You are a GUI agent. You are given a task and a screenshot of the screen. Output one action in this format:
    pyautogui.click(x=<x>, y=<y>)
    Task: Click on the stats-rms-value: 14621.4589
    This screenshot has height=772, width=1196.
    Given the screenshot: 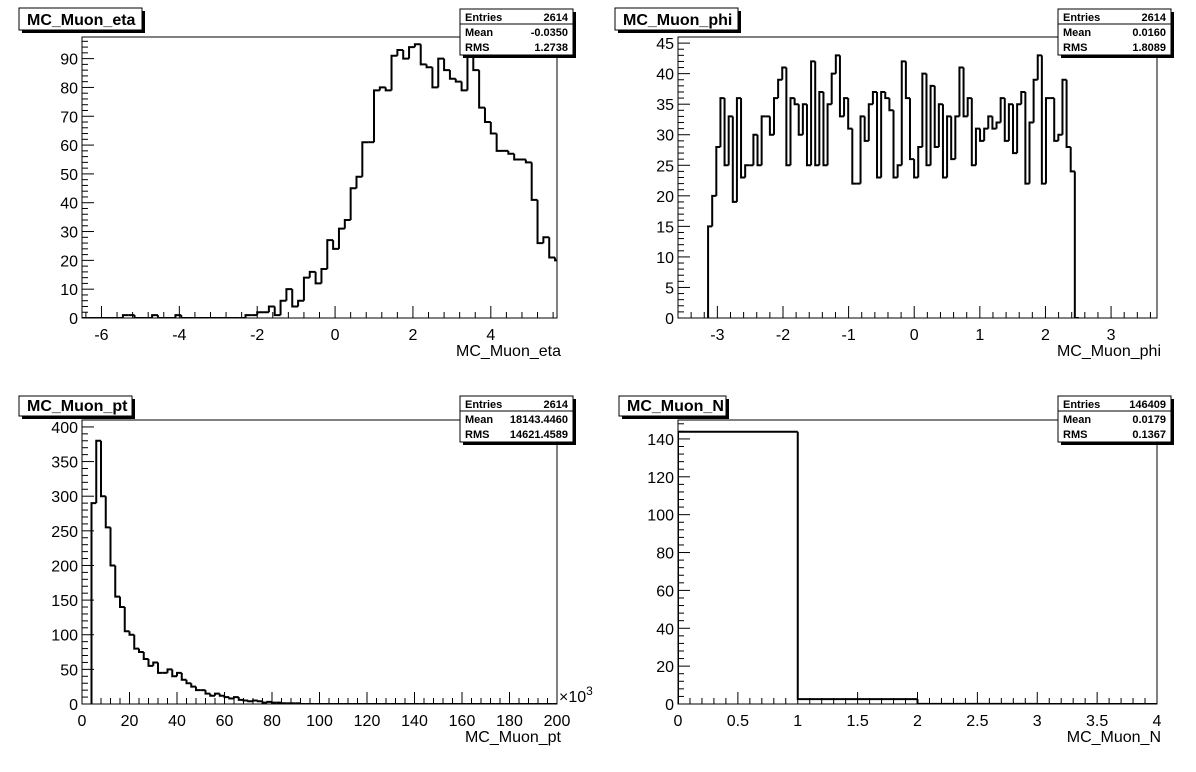 What is the action you would take?
    pyautogui.click(x=539, y=435)
    